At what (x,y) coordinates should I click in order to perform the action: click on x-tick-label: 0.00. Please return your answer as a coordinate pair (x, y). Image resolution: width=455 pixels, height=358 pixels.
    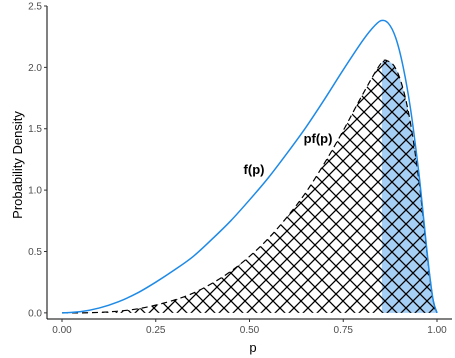
    Looking at the image, I should click on (62, 330).